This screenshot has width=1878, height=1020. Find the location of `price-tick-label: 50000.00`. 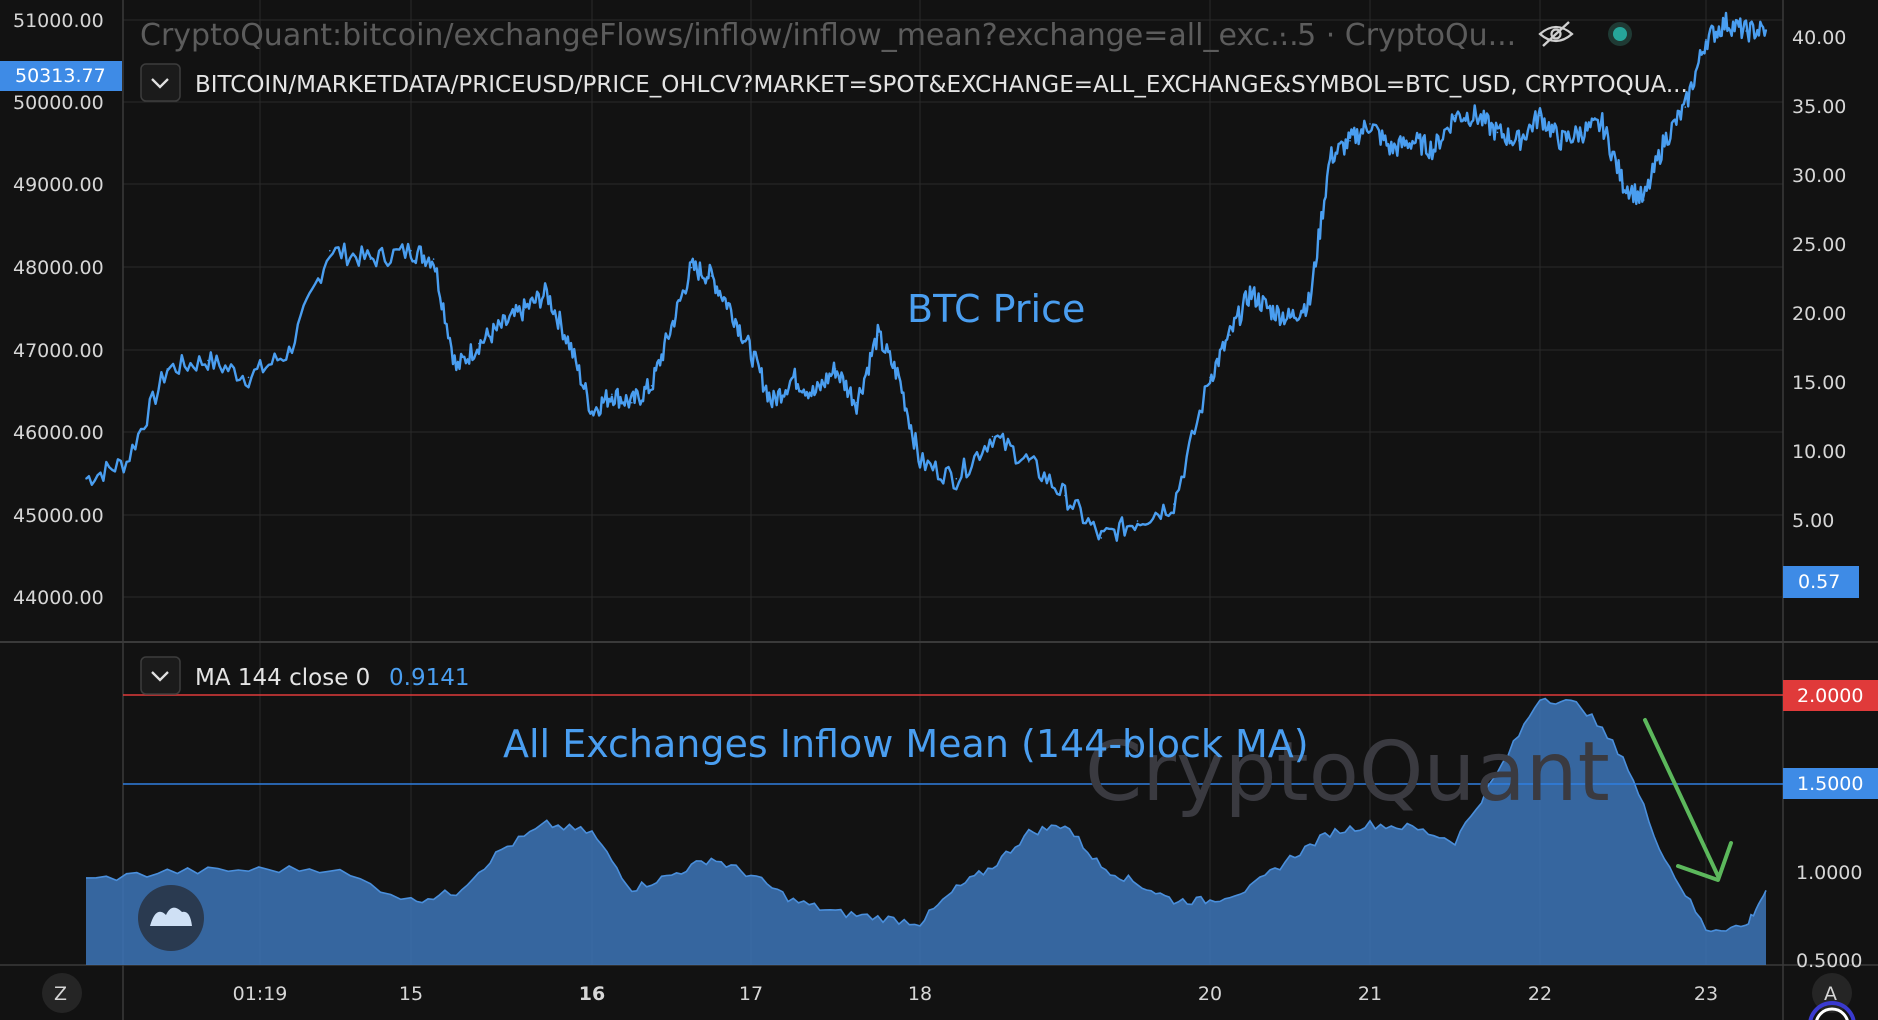

price-tick-label: 50000.00 is located at coordinates (58, 103).